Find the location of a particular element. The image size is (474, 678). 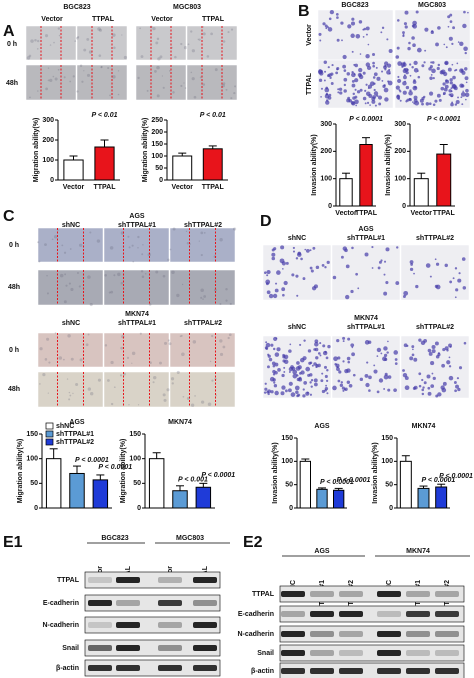

row-label: Snail is located at coordinates (265, 653).